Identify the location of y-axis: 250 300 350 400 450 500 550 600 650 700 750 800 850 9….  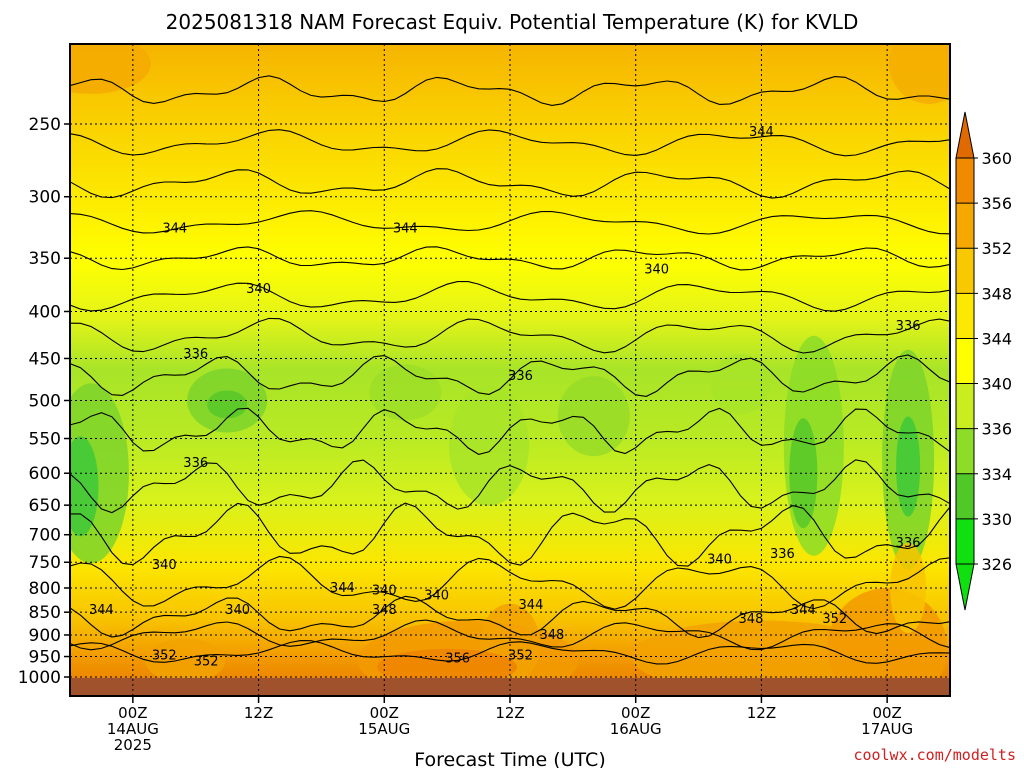
(44, 401).